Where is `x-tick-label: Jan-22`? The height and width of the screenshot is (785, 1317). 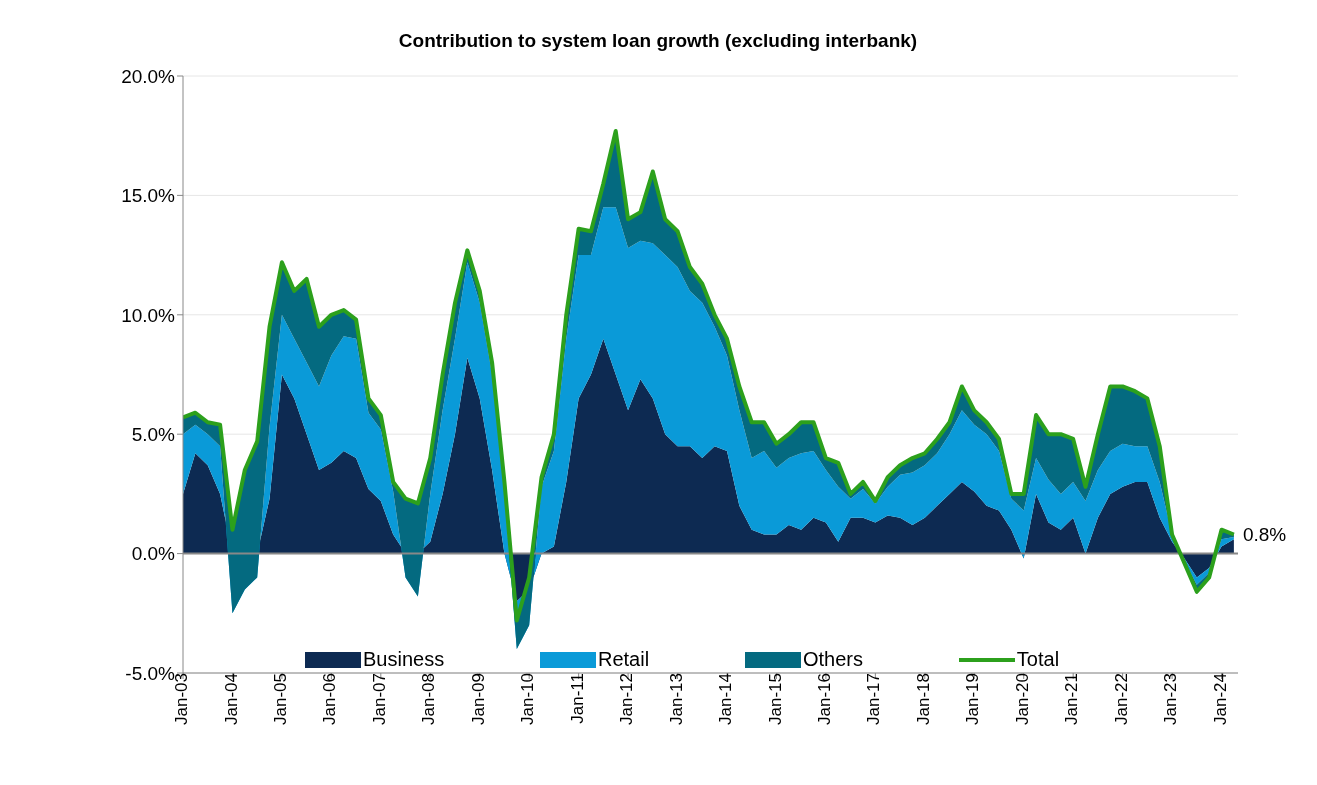 x-tick-label: Jan-22 is located at coordinates (1121, 699).